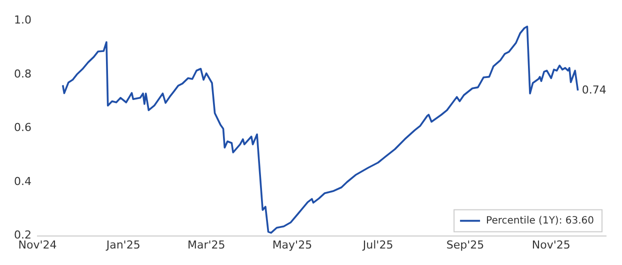 This screenshot has width=622, height=265. Describe the element at coordinates (206, 245) in the screenshot. I see `x-tick-label: Mar'25` at that location.